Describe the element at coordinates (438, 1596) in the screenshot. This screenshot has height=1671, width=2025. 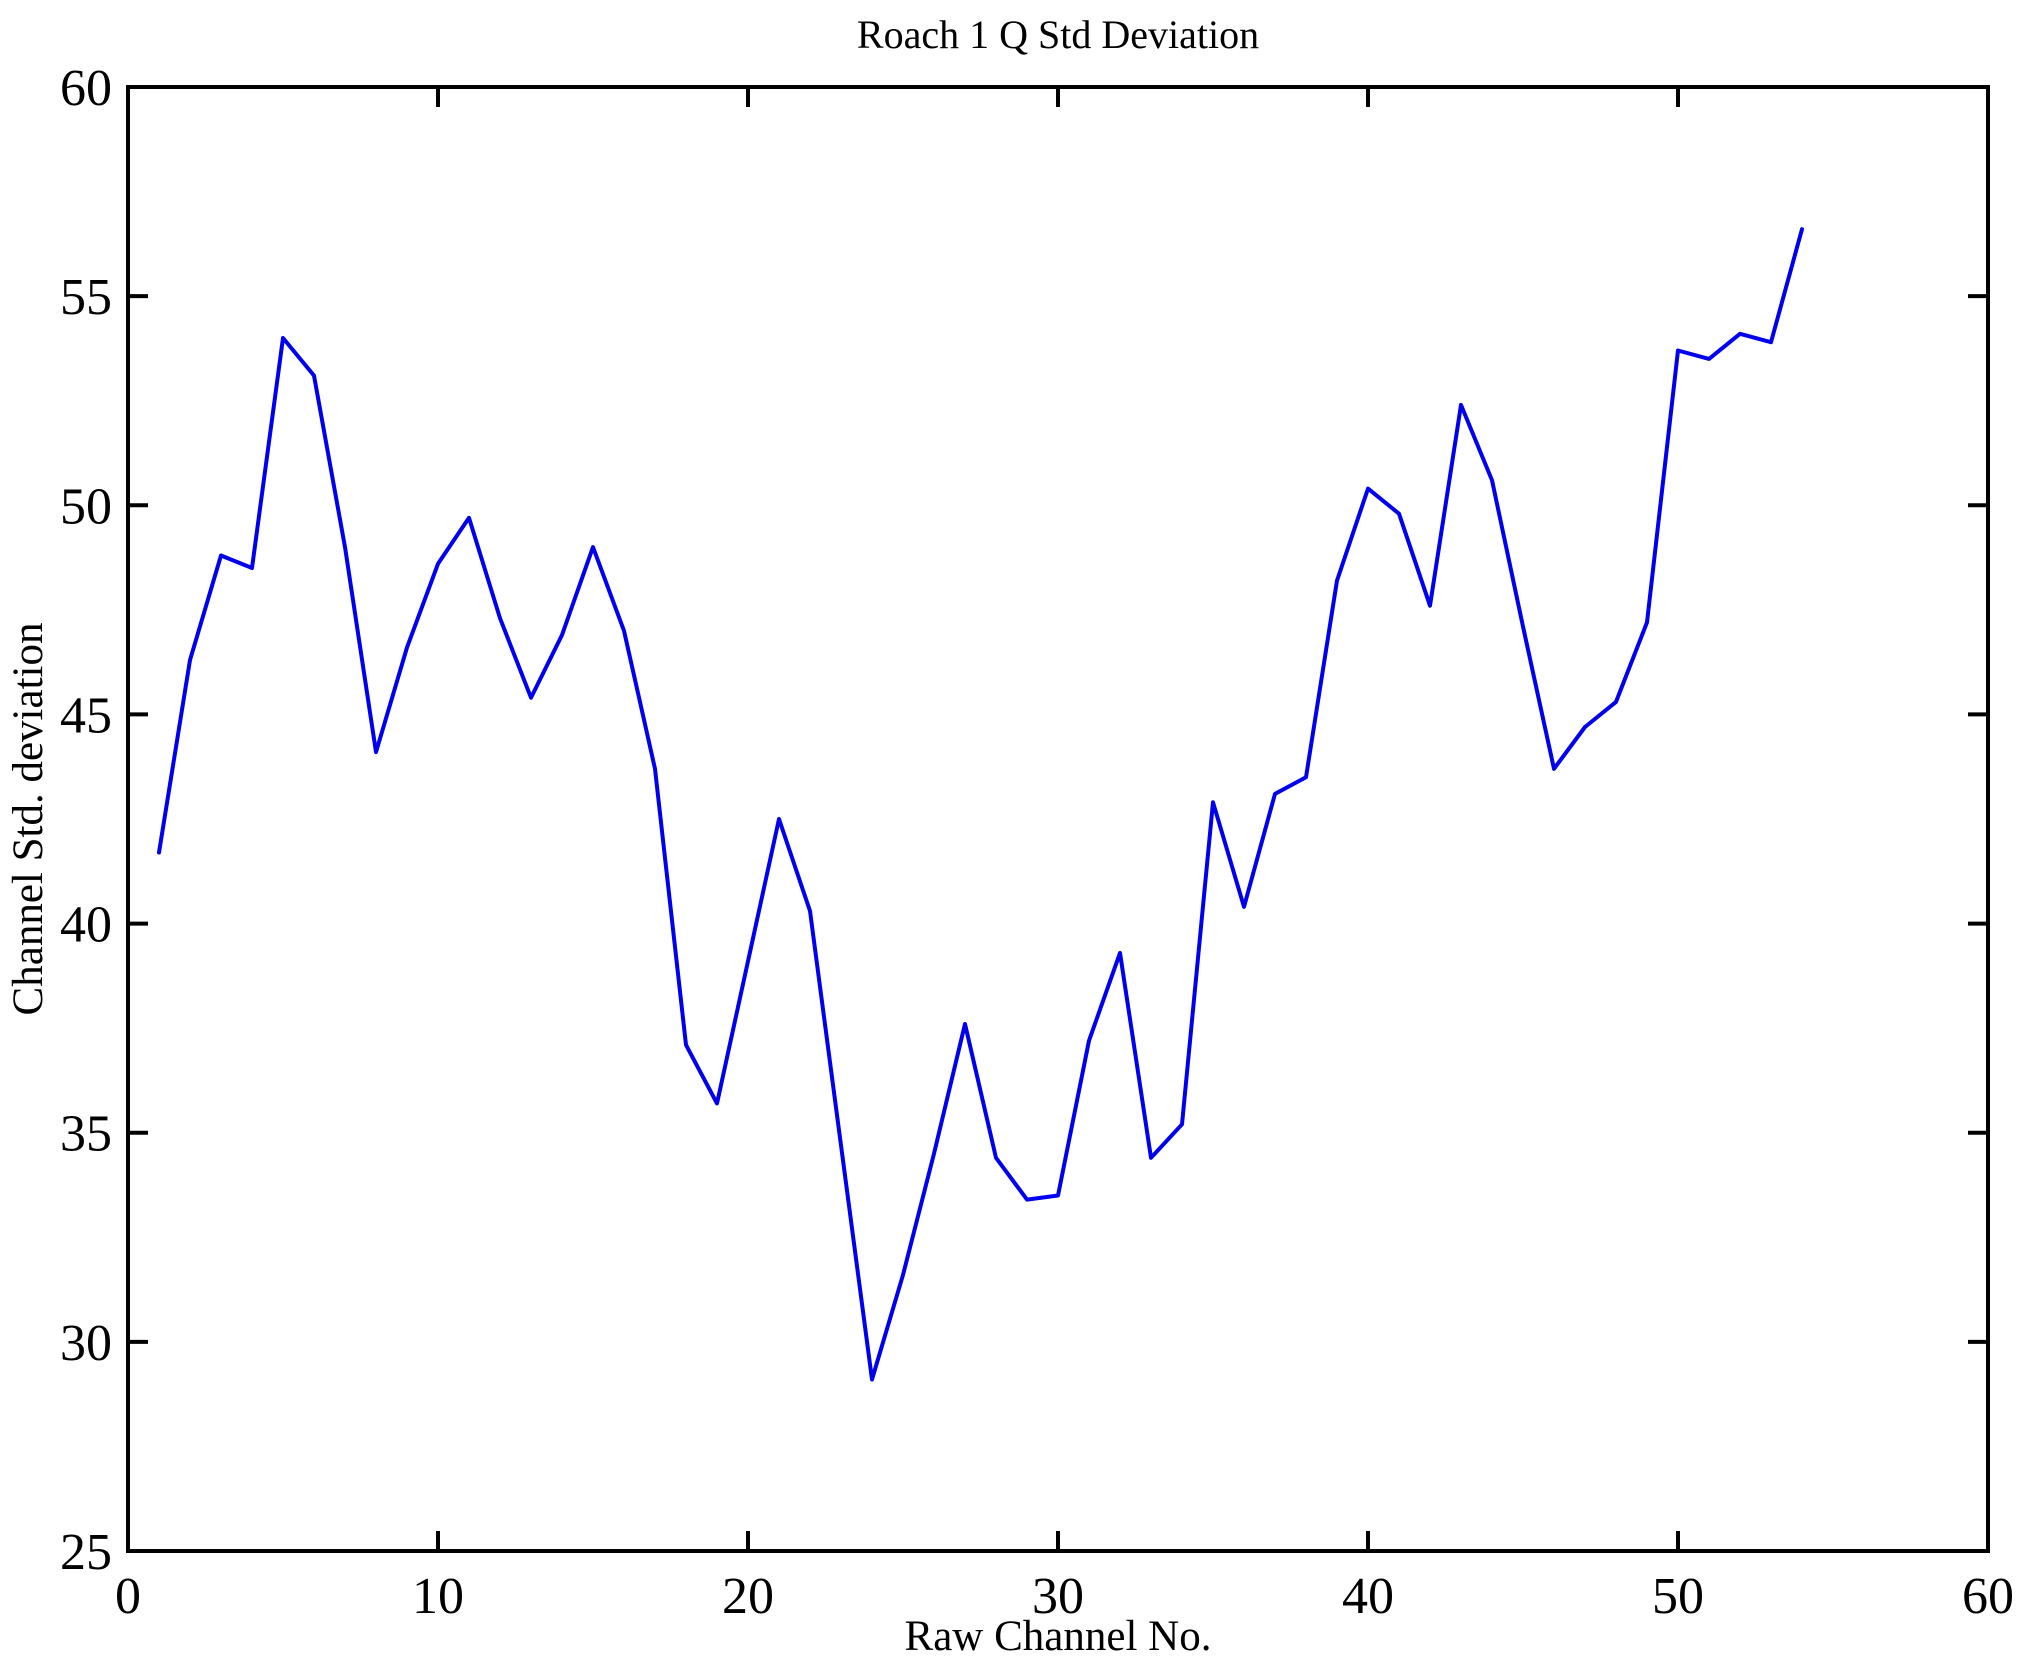
I see `x-tick-label: 10` at that location.